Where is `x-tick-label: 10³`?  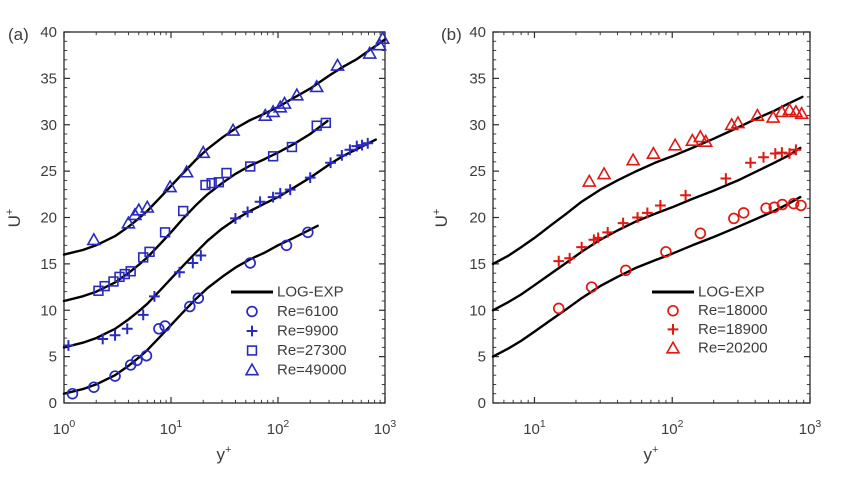 x-tick-label: 10³ is located at coordinates (810, 428).